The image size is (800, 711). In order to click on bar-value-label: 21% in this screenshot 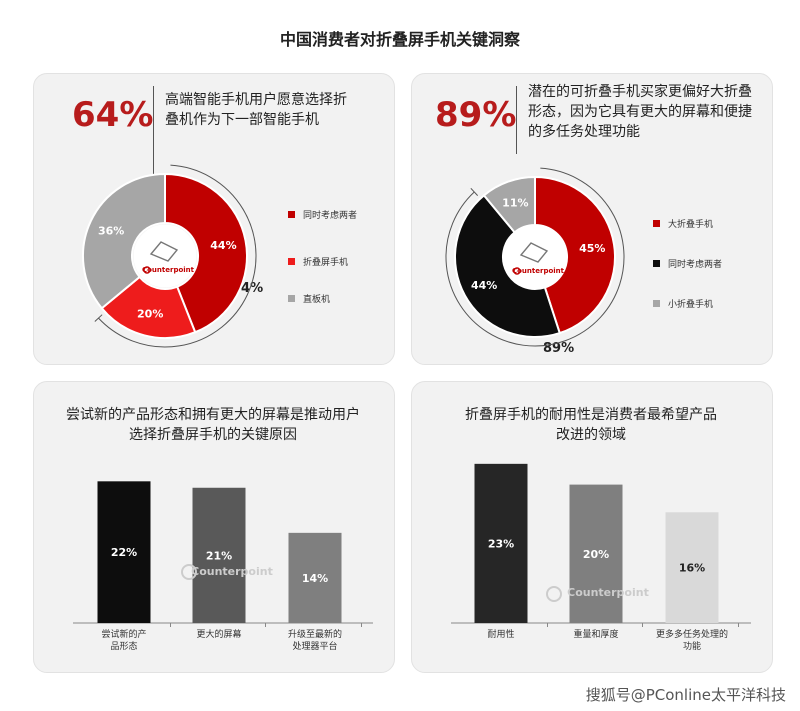, I will do `click(219, 555)`.